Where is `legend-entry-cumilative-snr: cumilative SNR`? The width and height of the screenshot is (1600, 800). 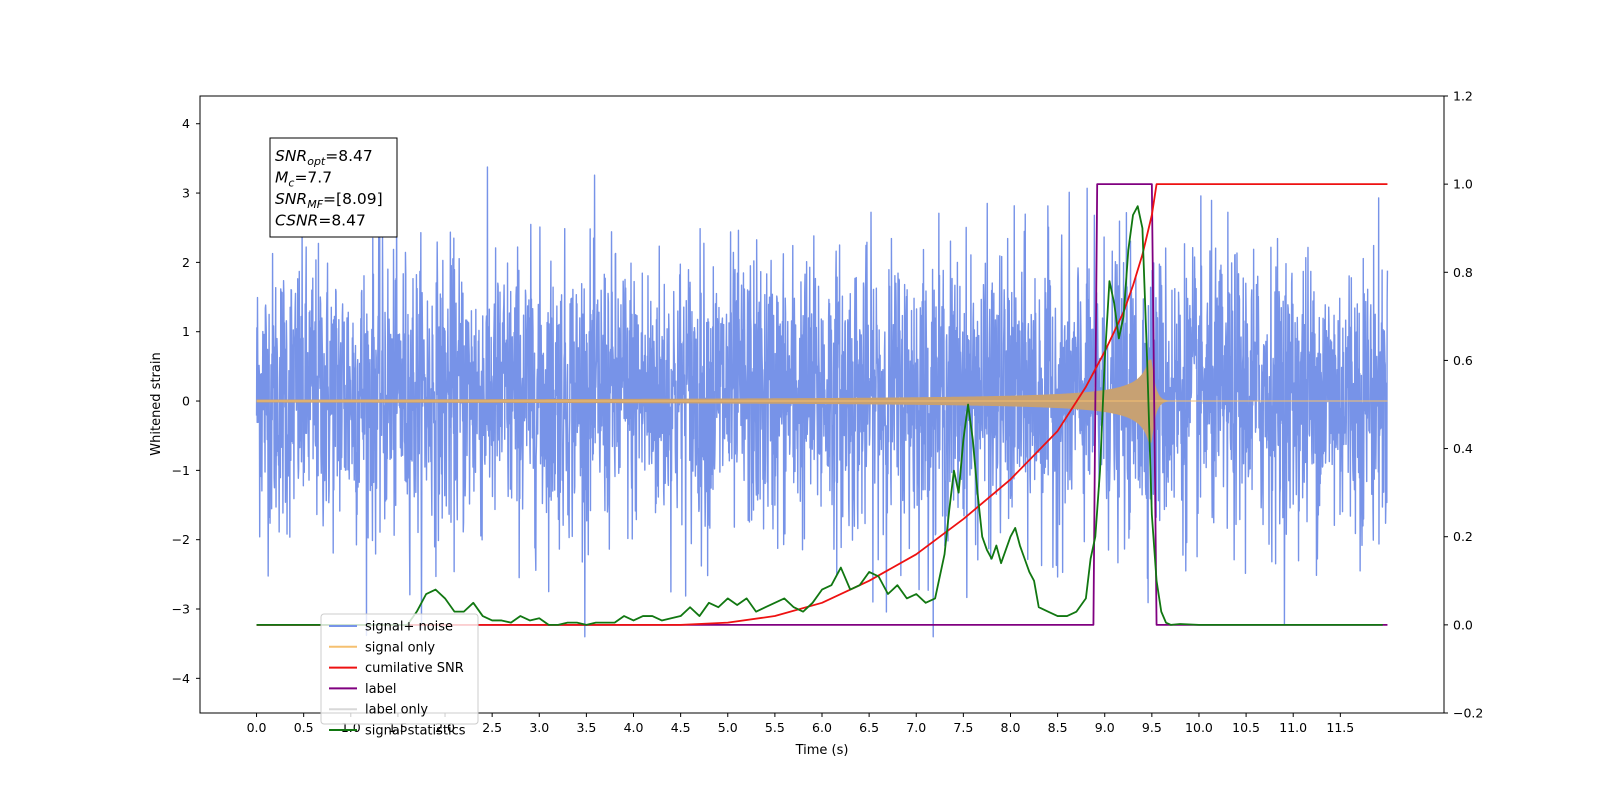 legend-entry-cumilative-snr: cumilative SNR is located at coordinates (414, 668).